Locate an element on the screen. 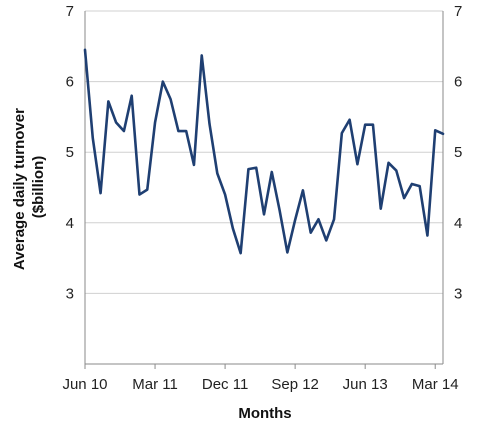 Image resolution: width=500 pixels, height=444 pixels. y-axis-title-line2: ($billion) is located at coordinates (38, 187).